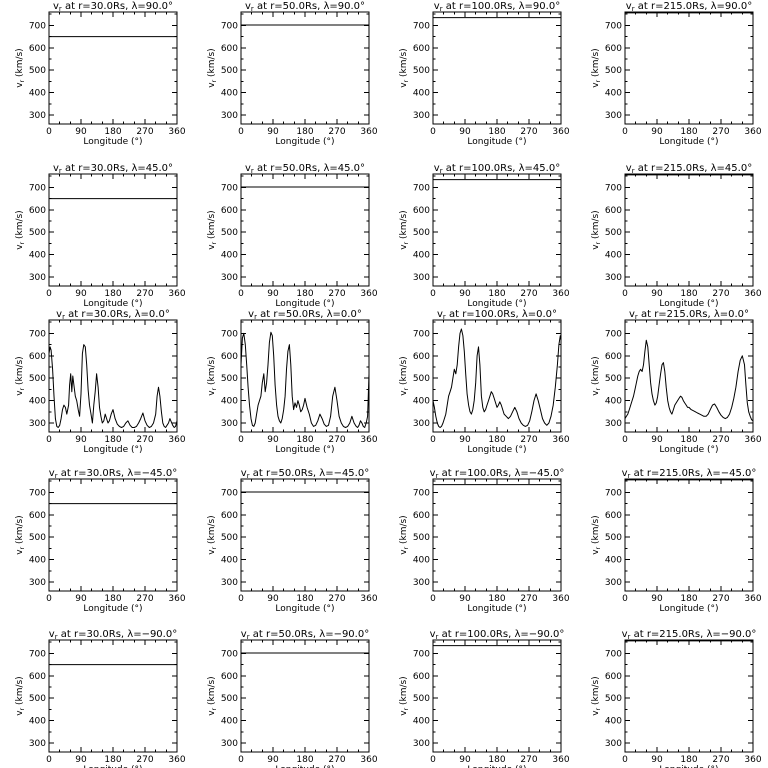 The width and height of the screenshot is (768, 768). What do you see at coordinates (497, 315) in the screenshot?
I see `chart-title: vr at r=100.0Rs, λ=0.0°` at bounding box center [497, 315].